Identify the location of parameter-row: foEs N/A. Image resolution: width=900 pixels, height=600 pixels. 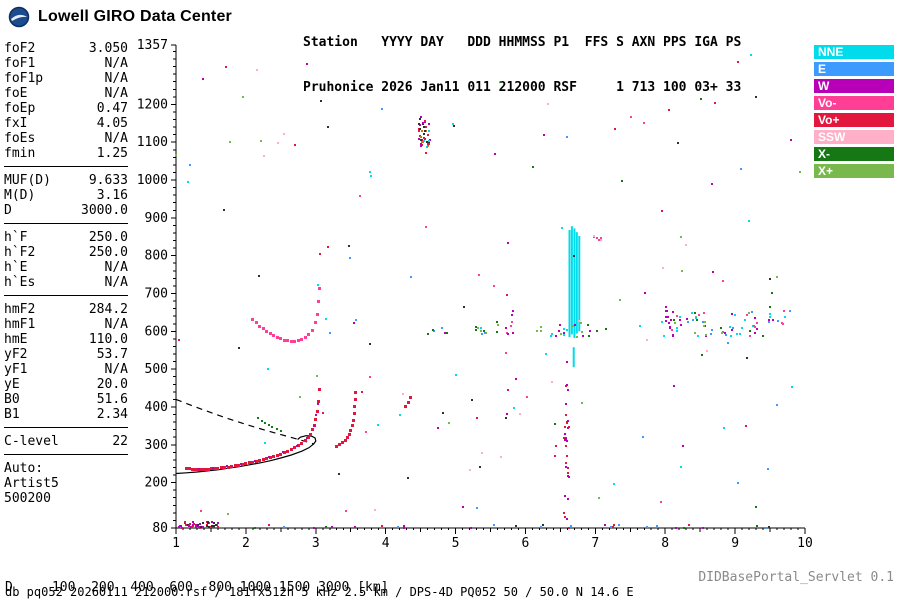
(66, 138).